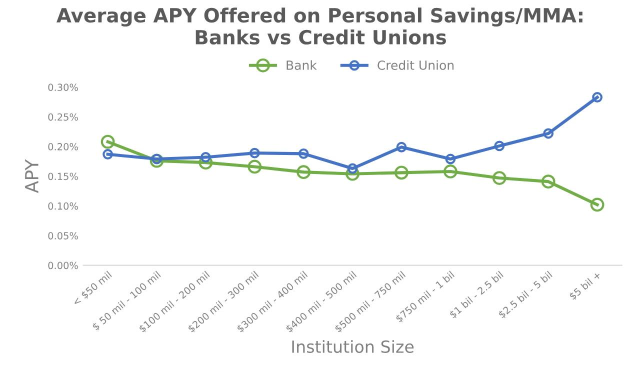  Describe the element at coordinates (31, 176) in the screenshot. I see `y-axis-title: APY` at that location.